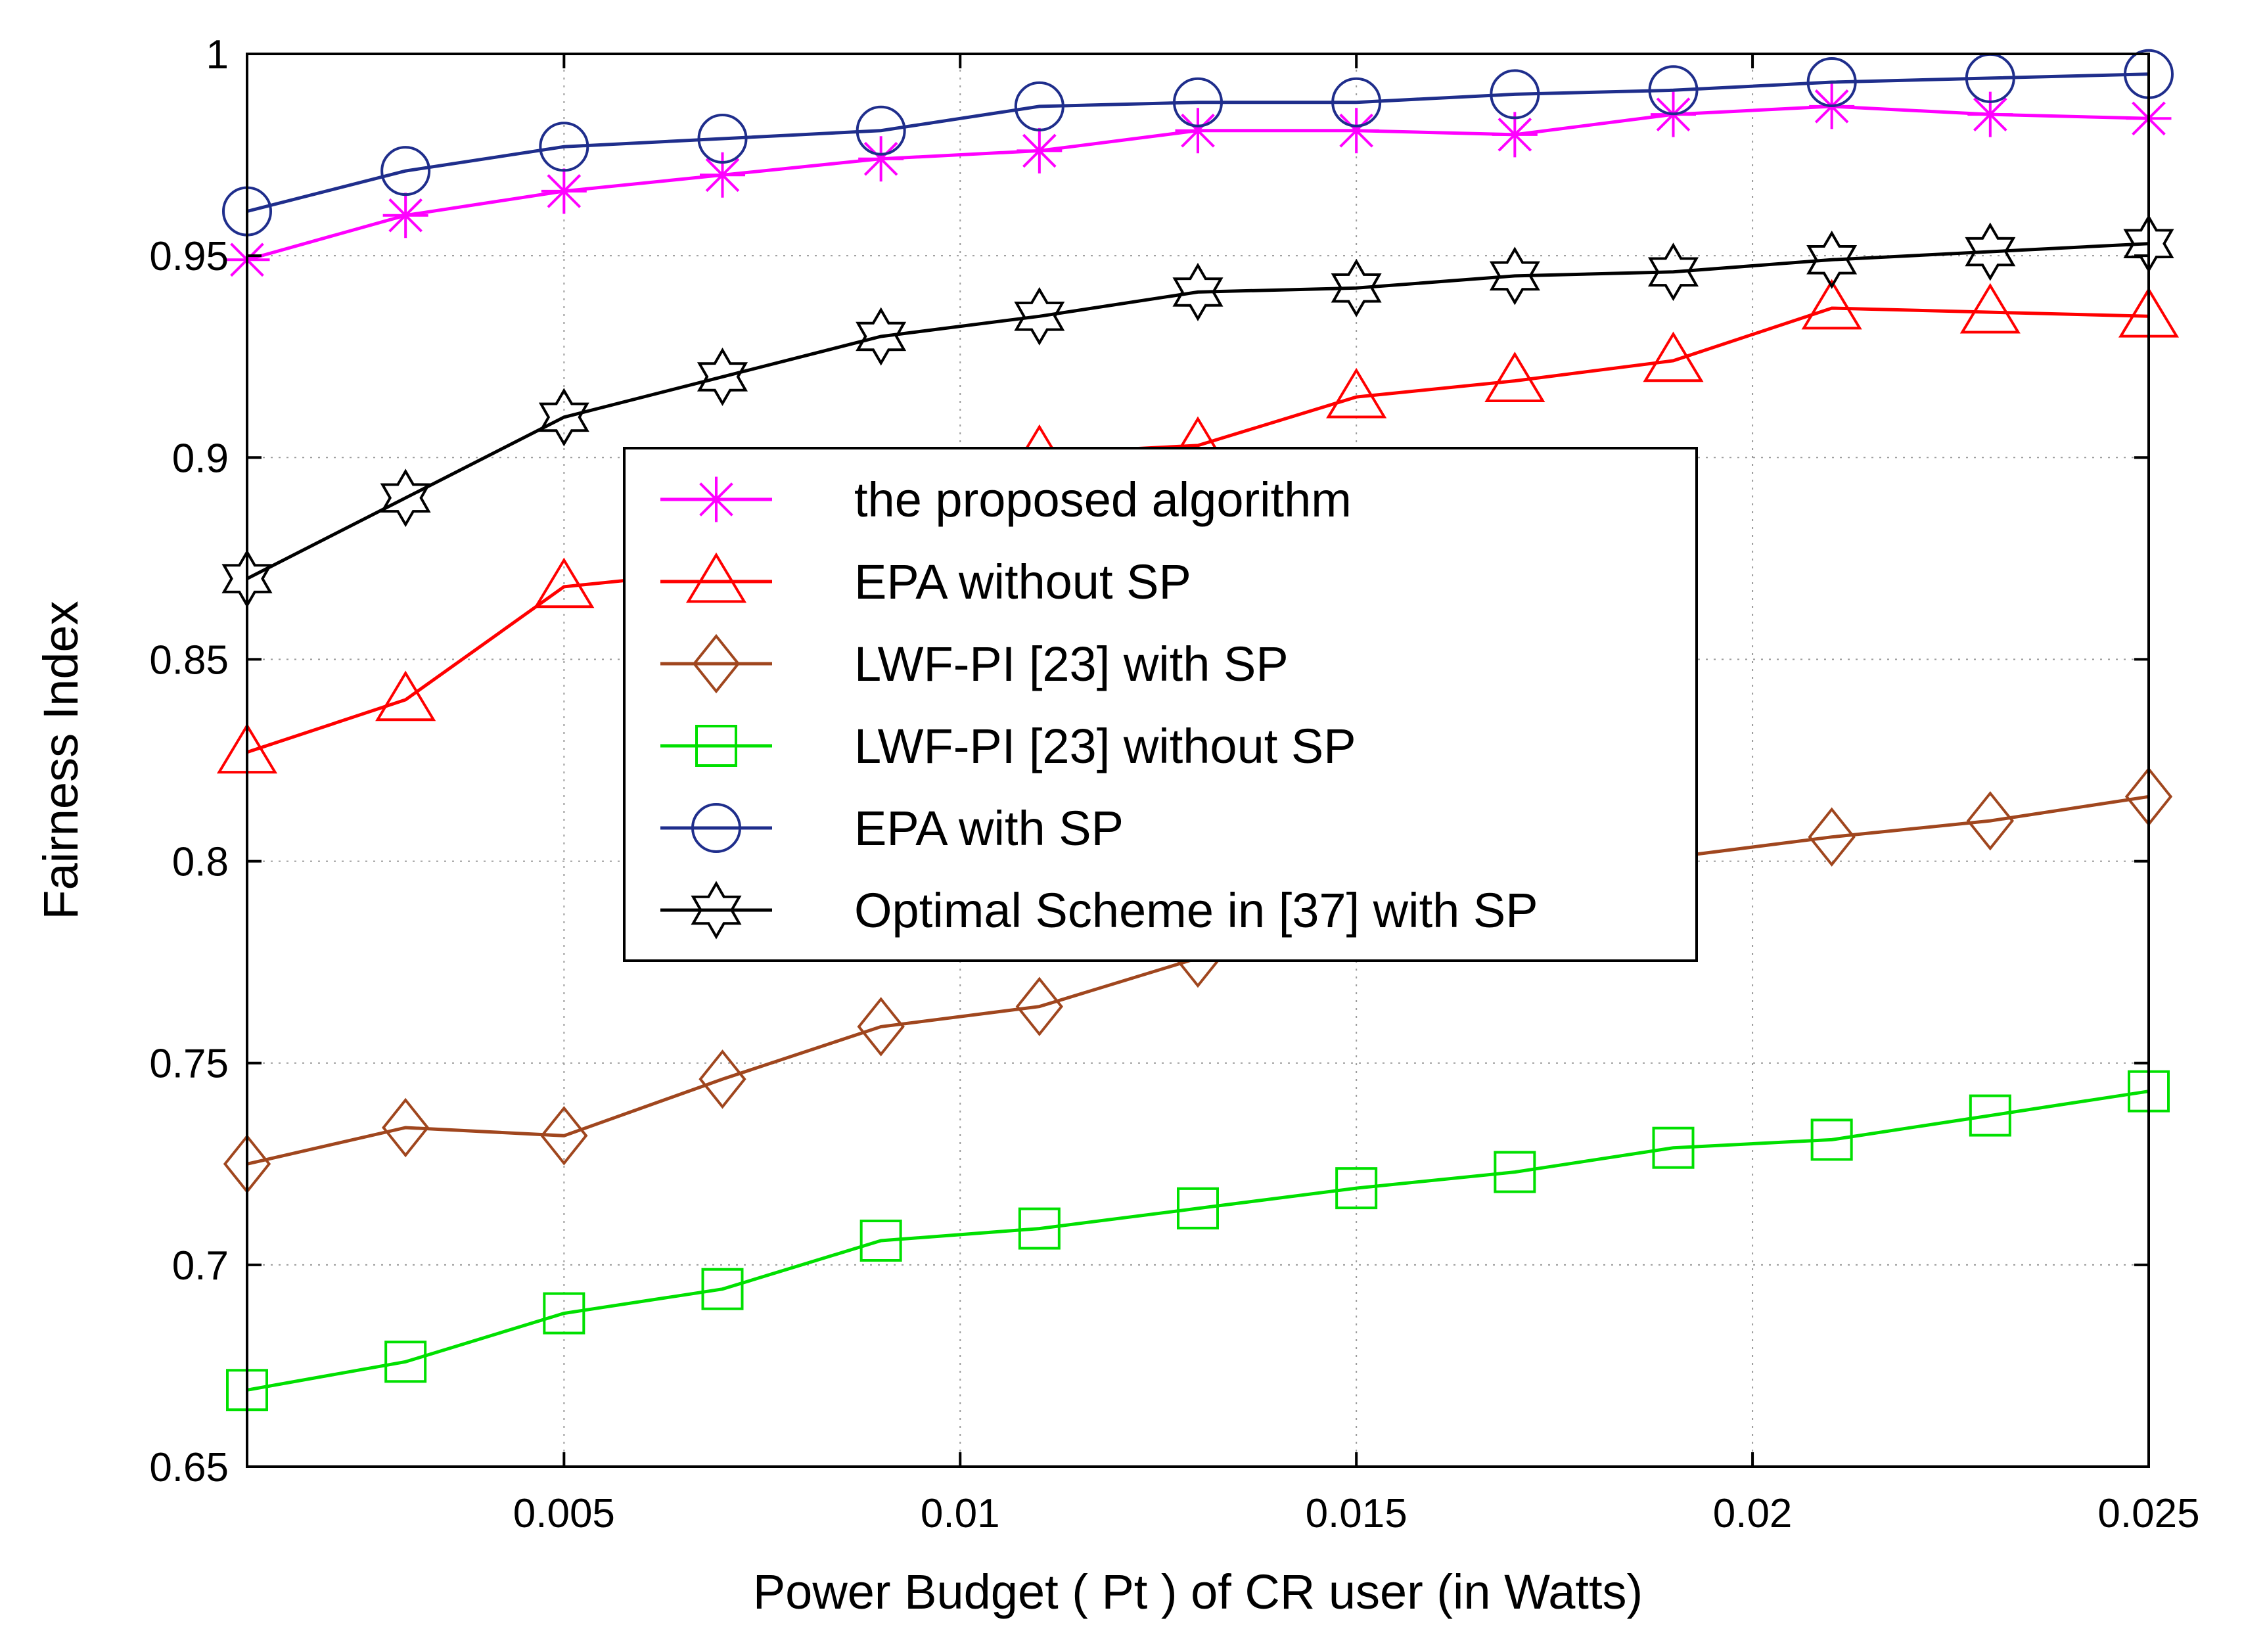  I want to click on y-tick-label: 0.75, so click(189, 1064).